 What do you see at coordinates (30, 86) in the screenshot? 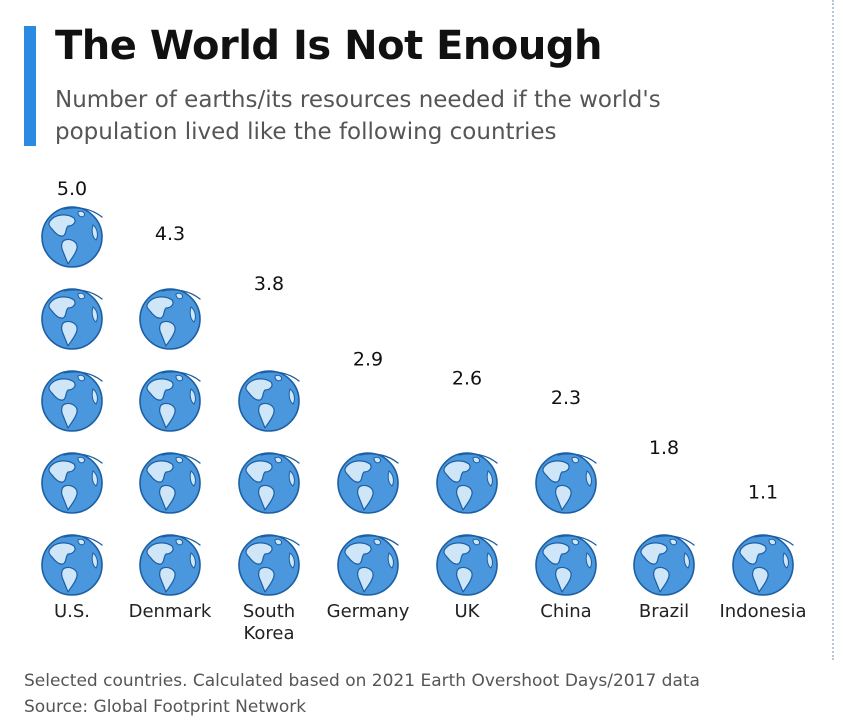
I see `title-accent-bar` at bounding box center [30, 86].